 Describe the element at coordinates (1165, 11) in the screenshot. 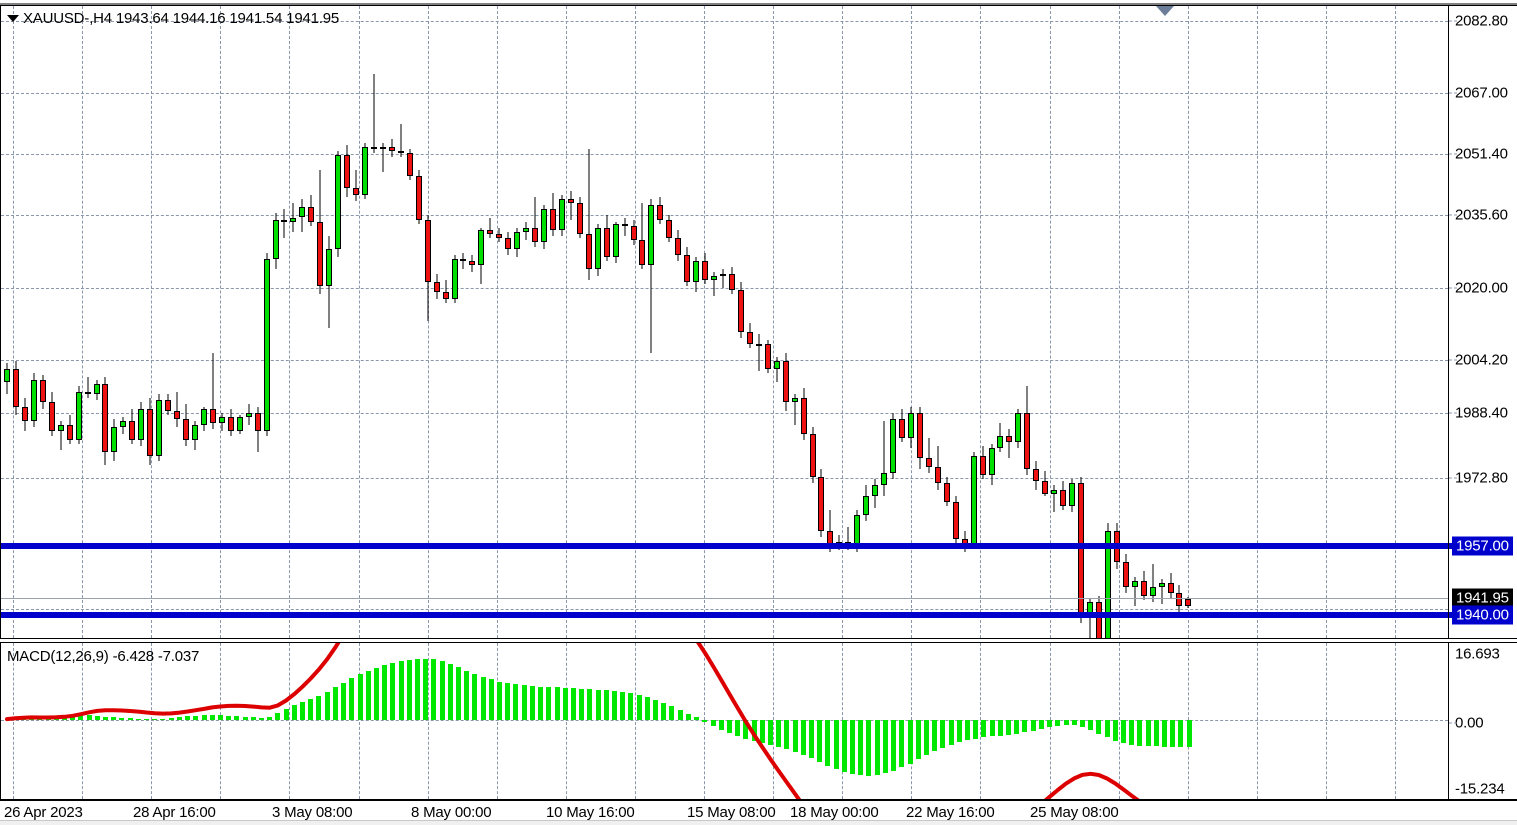

I see `cursor-marker-icon` at that location.